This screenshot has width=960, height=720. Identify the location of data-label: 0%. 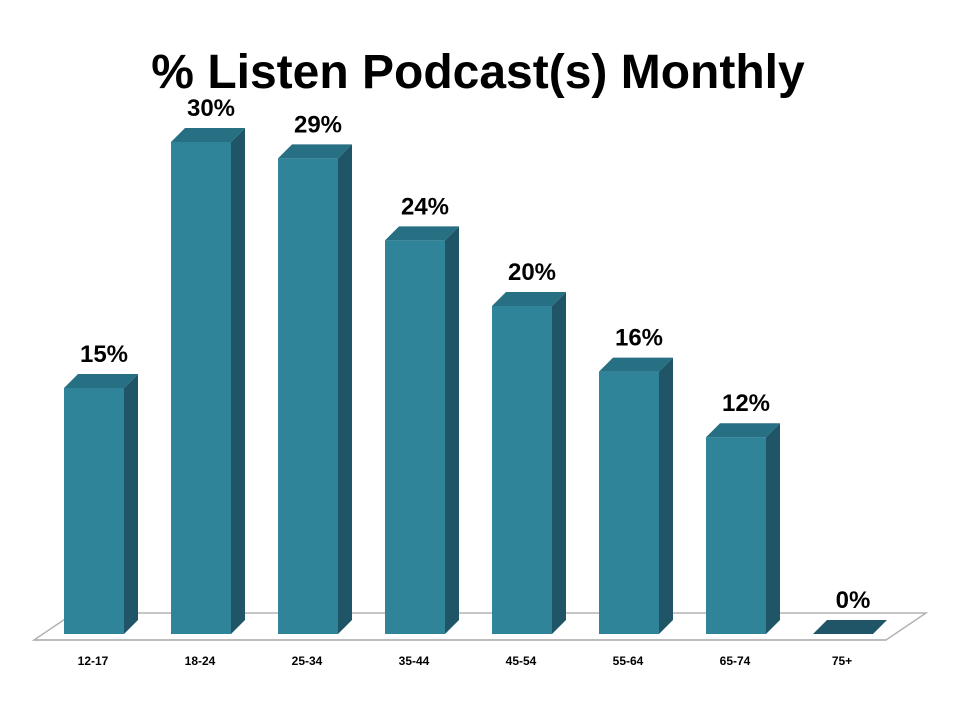
(853, 600).